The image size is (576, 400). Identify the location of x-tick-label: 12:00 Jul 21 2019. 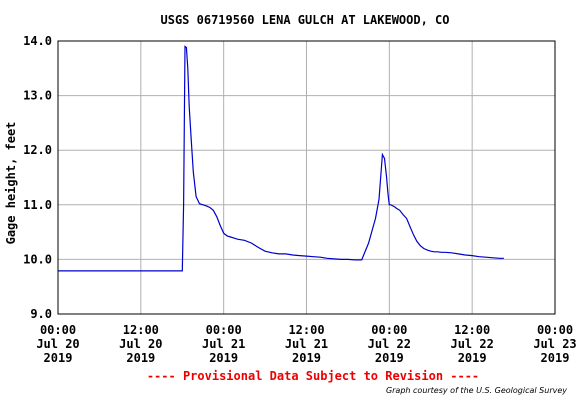
(306, 344).